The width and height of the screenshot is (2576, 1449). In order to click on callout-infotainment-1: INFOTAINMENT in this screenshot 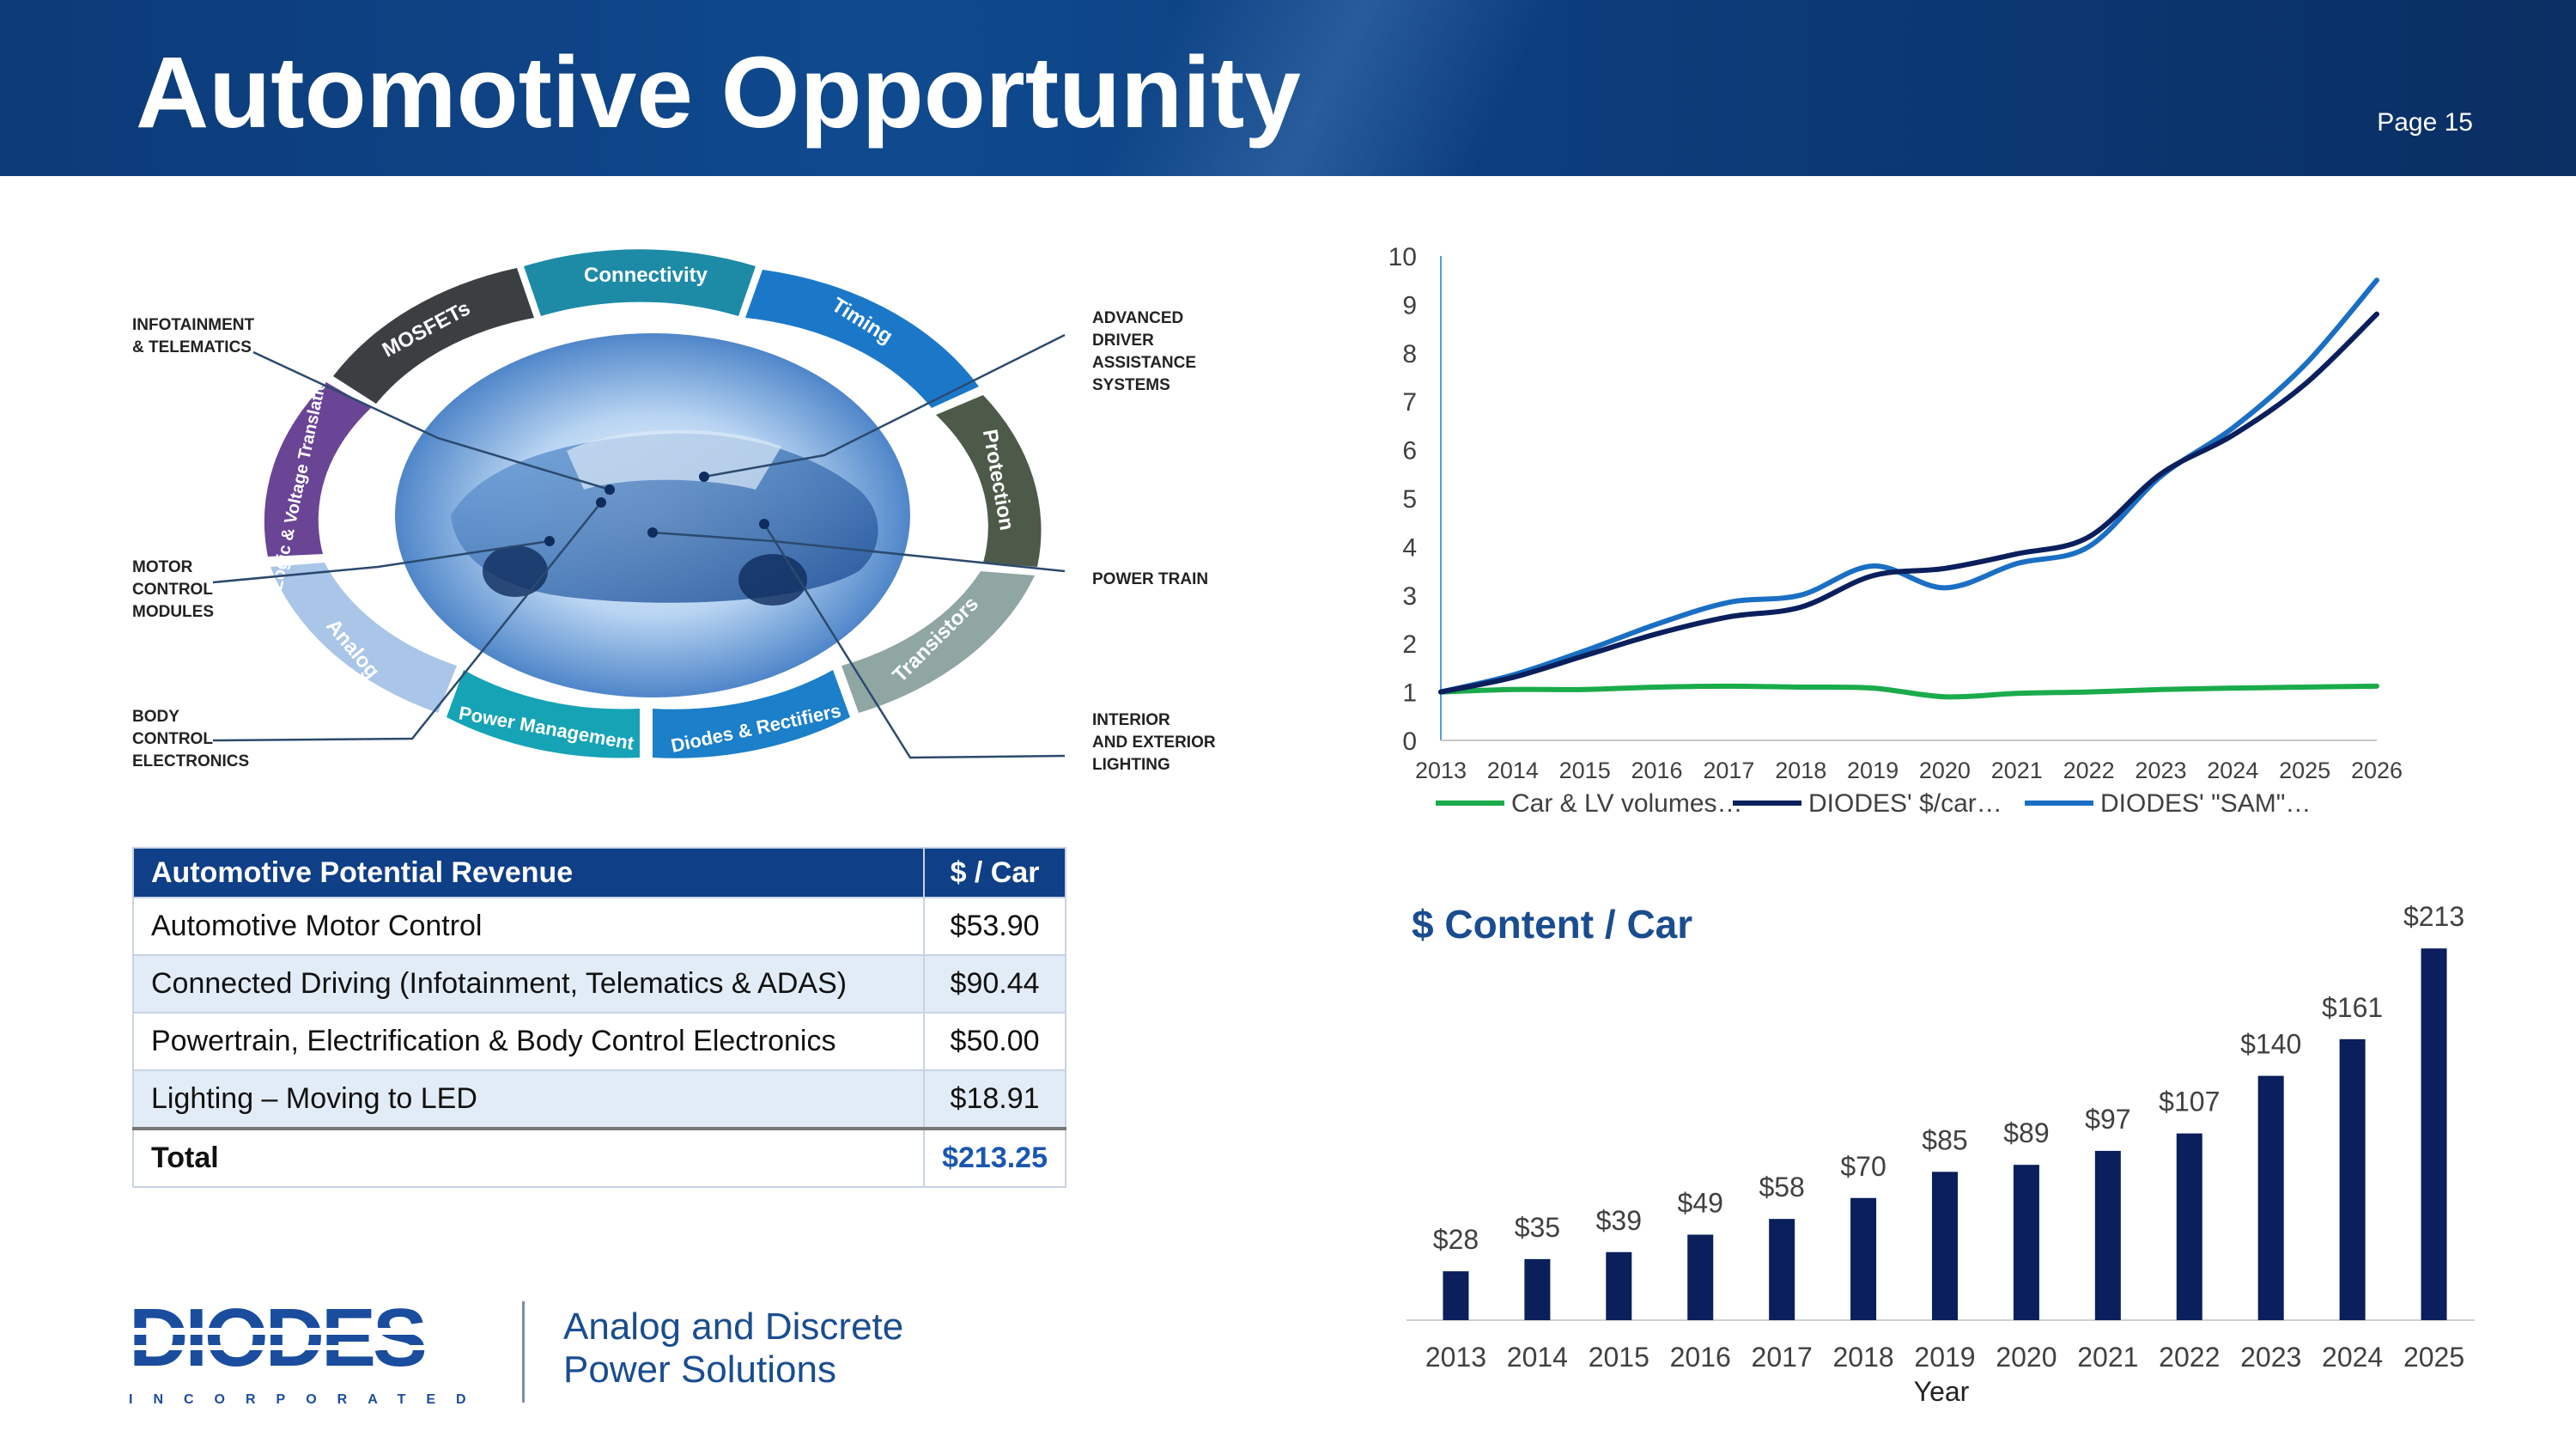, I will do `click(193, 325)`.